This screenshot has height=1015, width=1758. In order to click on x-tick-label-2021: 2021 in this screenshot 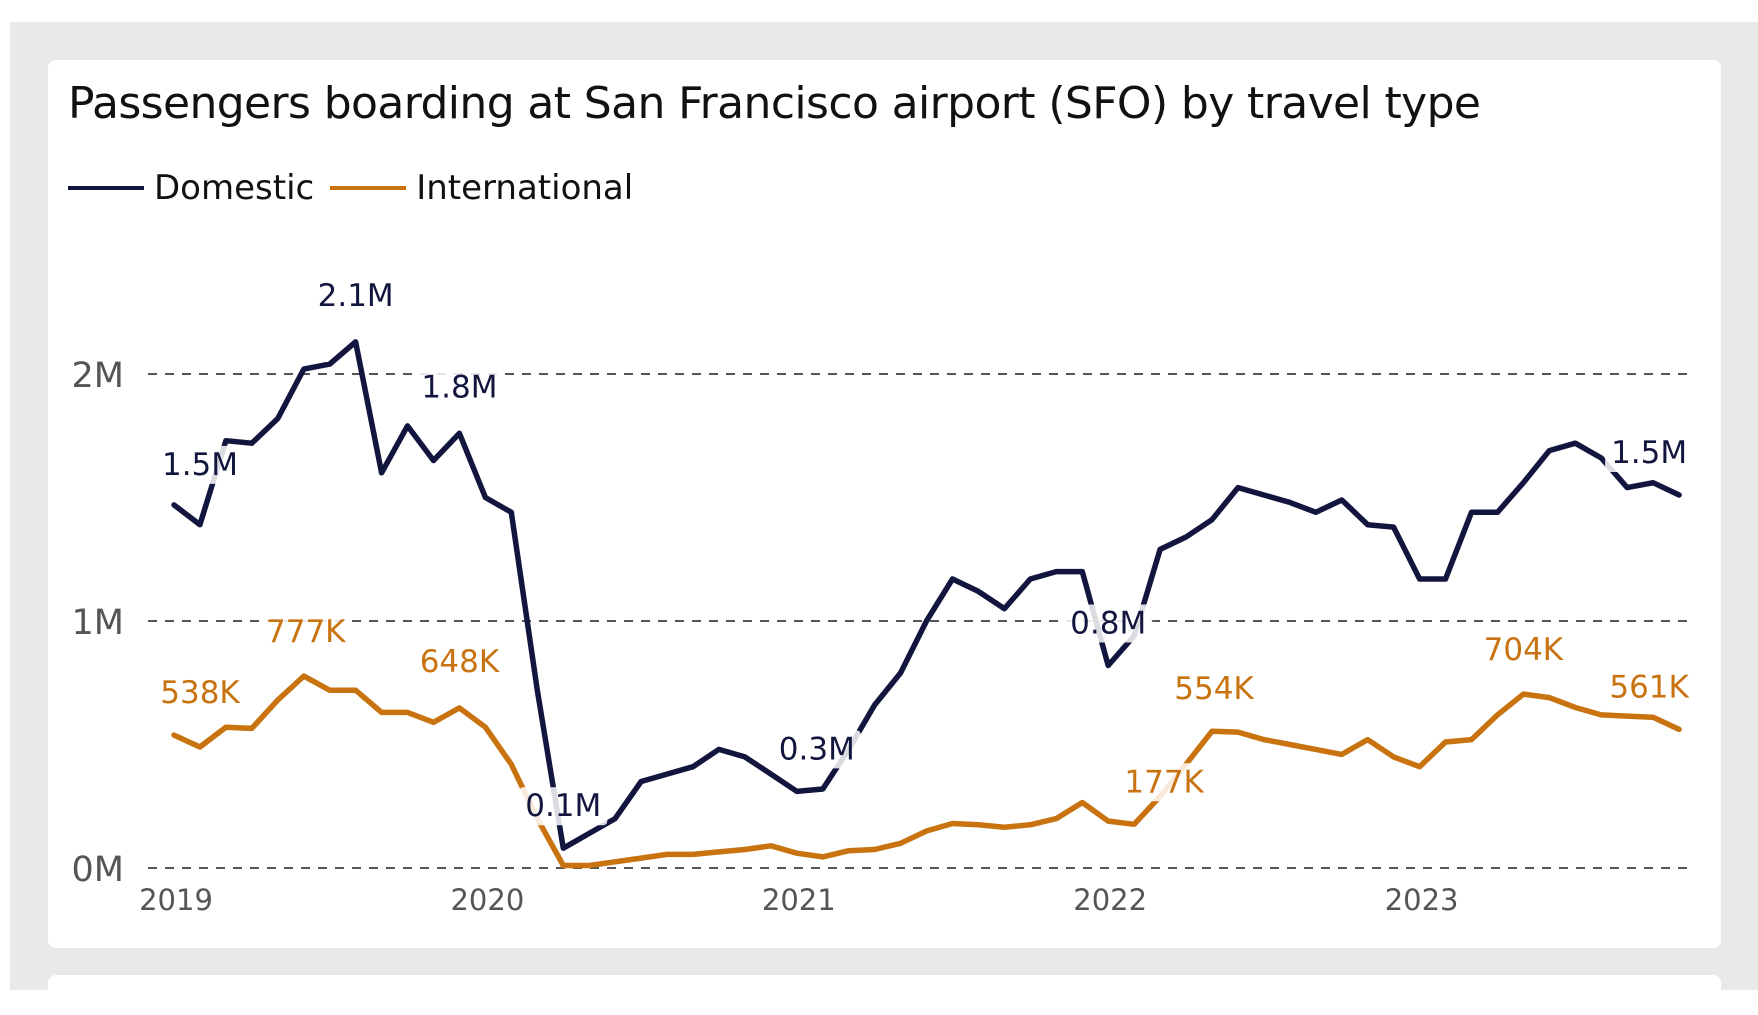, I will do `click(799, 900)`.